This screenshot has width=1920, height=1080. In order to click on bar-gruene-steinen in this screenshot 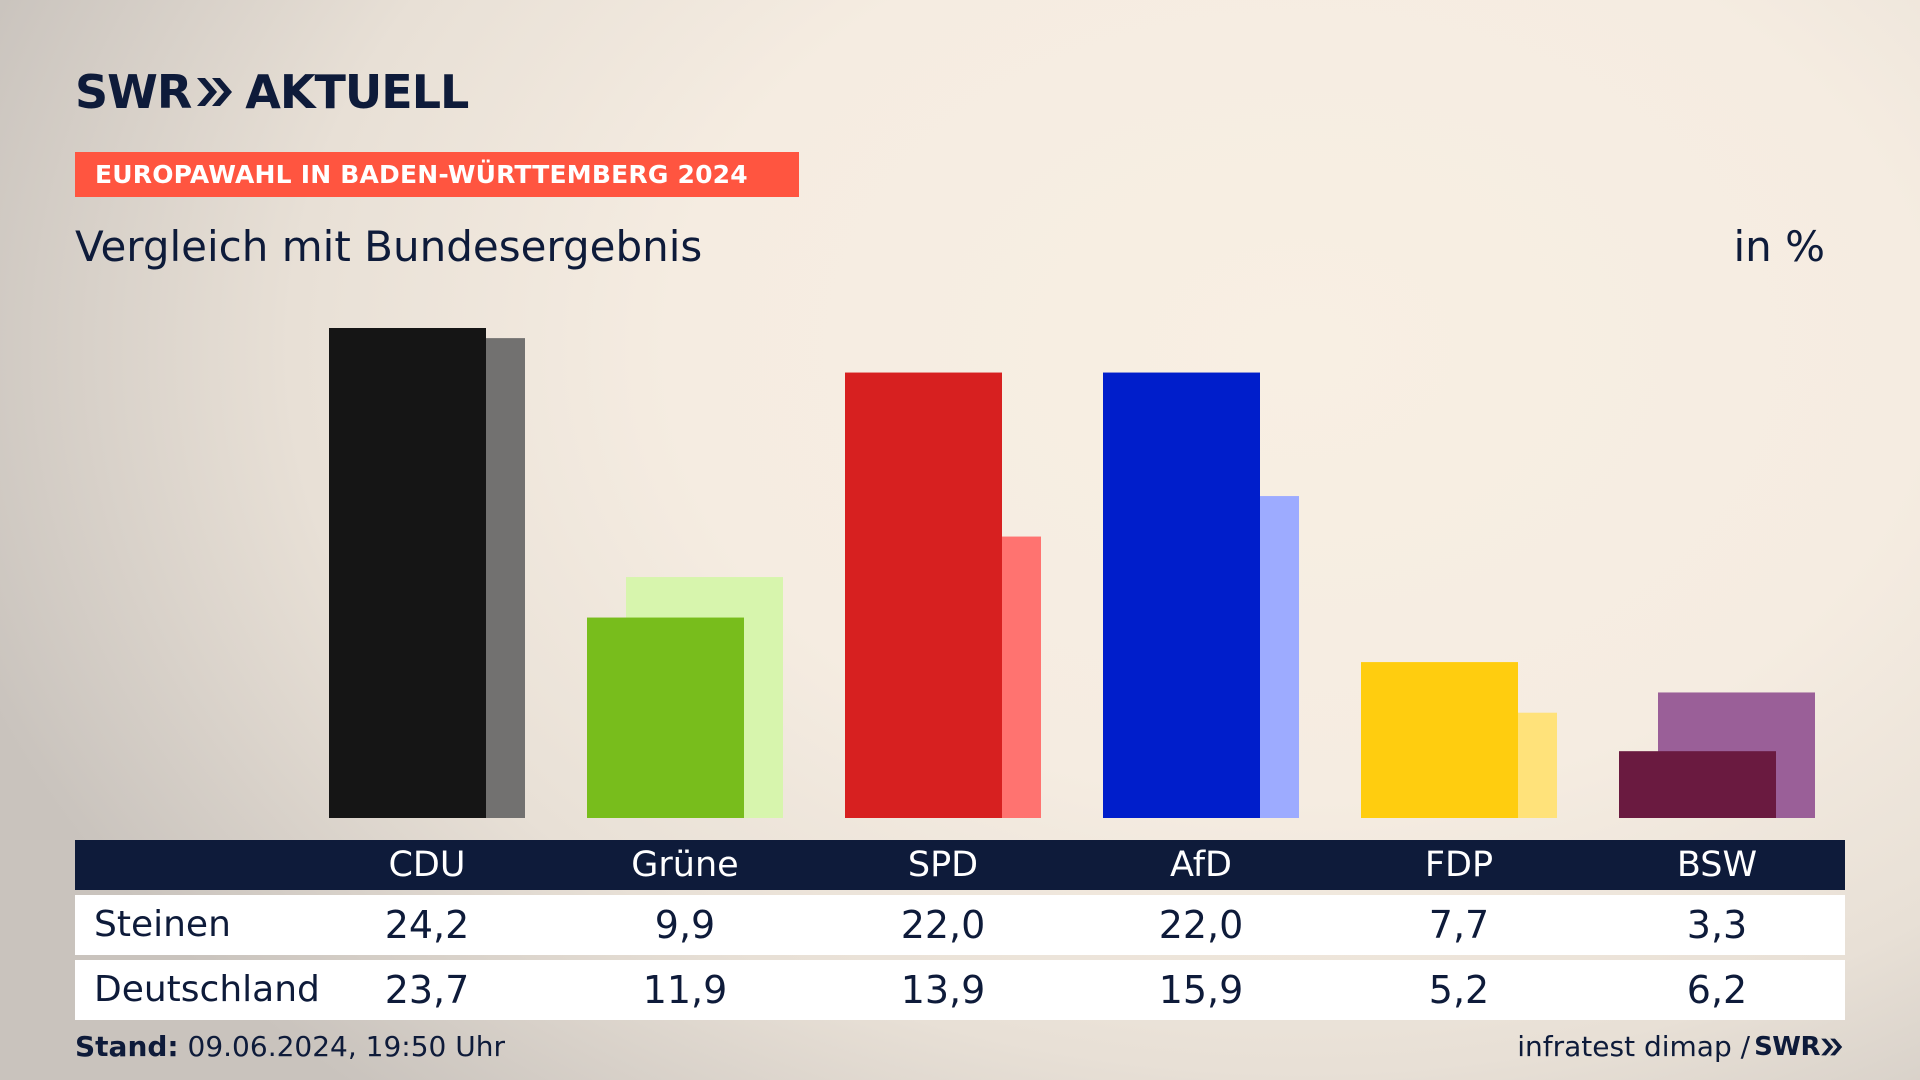, I will do `click(665, 717)`.